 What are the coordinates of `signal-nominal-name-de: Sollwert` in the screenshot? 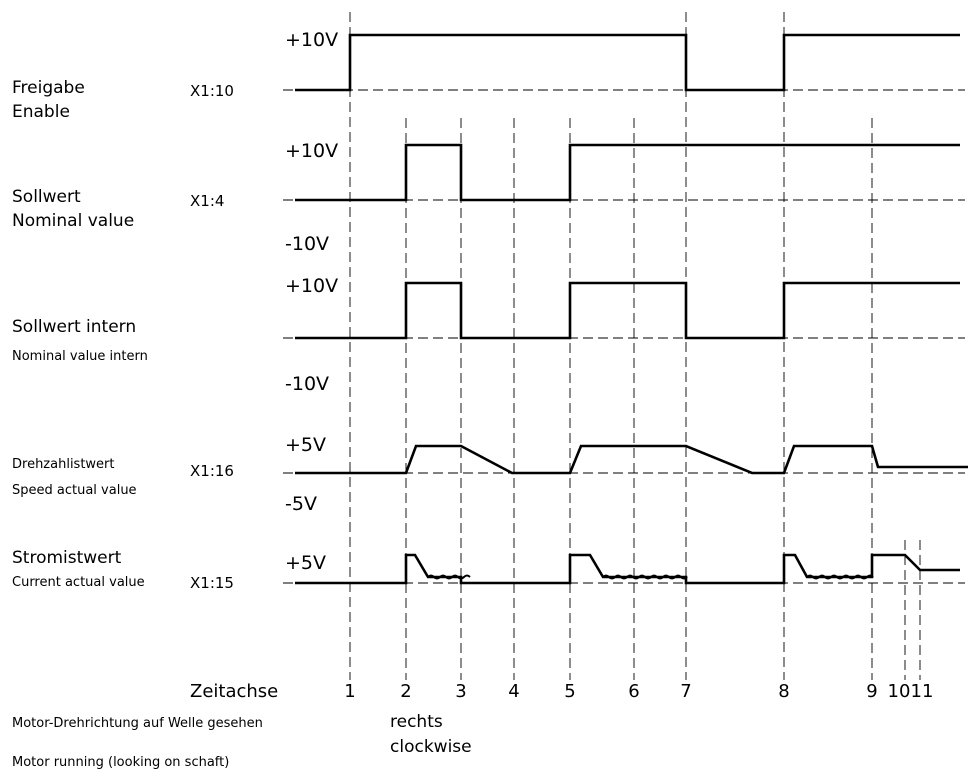 It's located at (46, 197).